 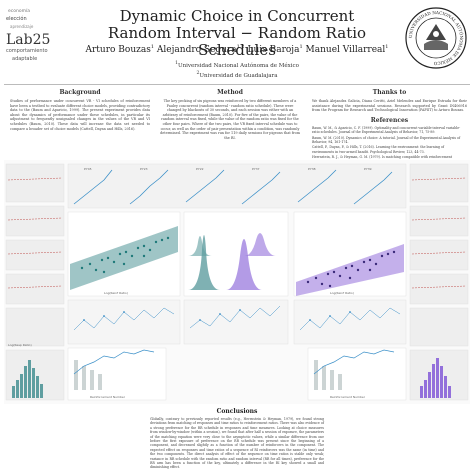 I want to click on lower-sparse-panels, so click(x=237, y=322).